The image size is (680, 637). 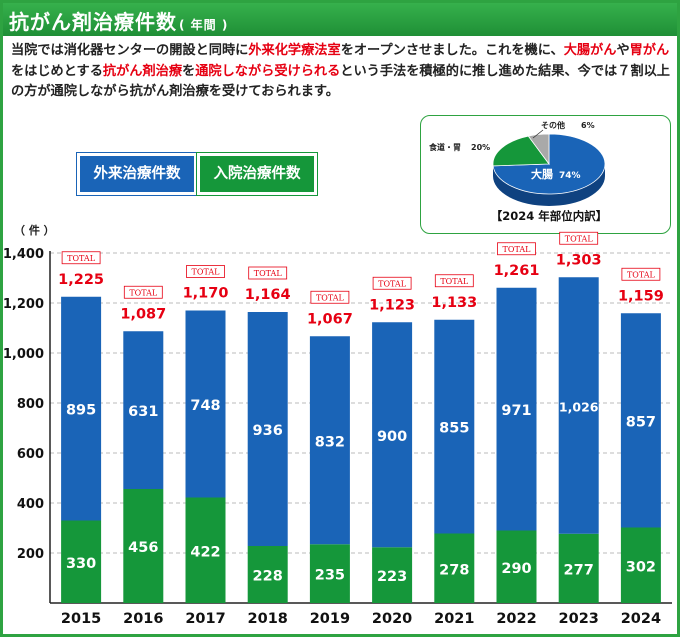 What do you see at coordinates (268, 577) in the screenshot?
I see `bar-label-inpatient: 228` at bounding box center [268, 577].